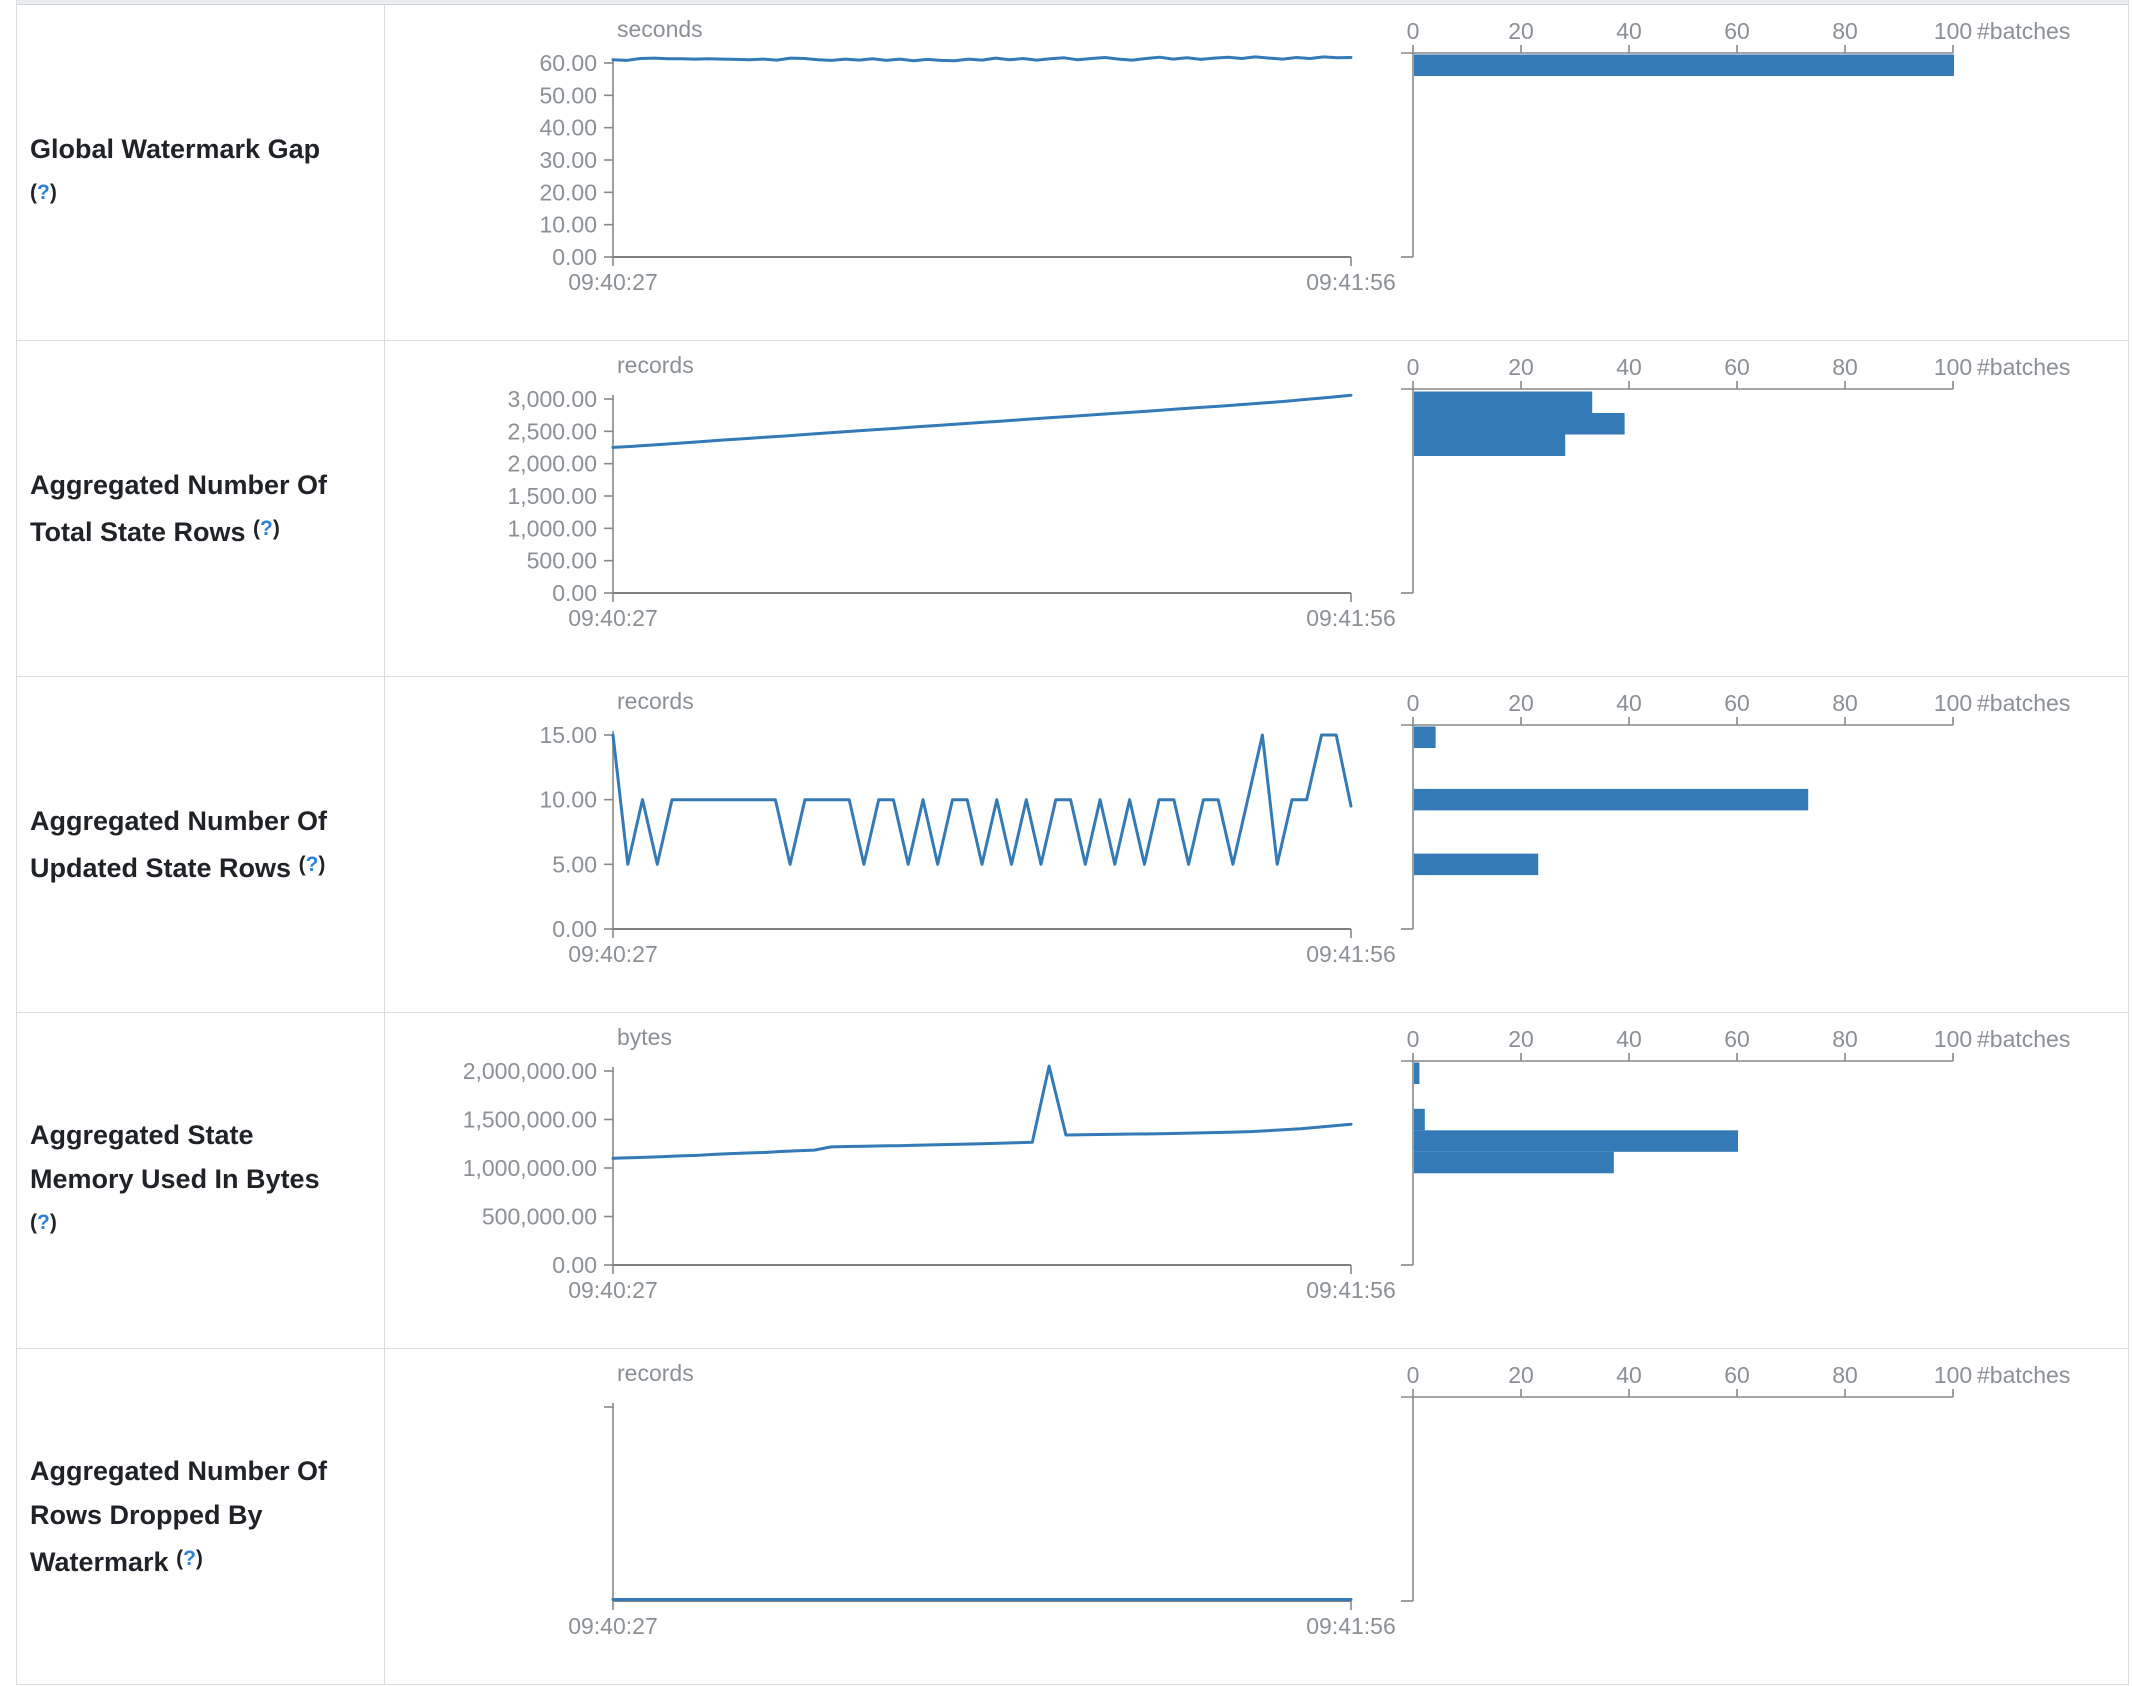 This screenshot has height=1686, width=2132. What do you see at coordinates (562, 561) in the screenshot?
I see `y-tick-label: 500.00` at bounding box center [562, 561].